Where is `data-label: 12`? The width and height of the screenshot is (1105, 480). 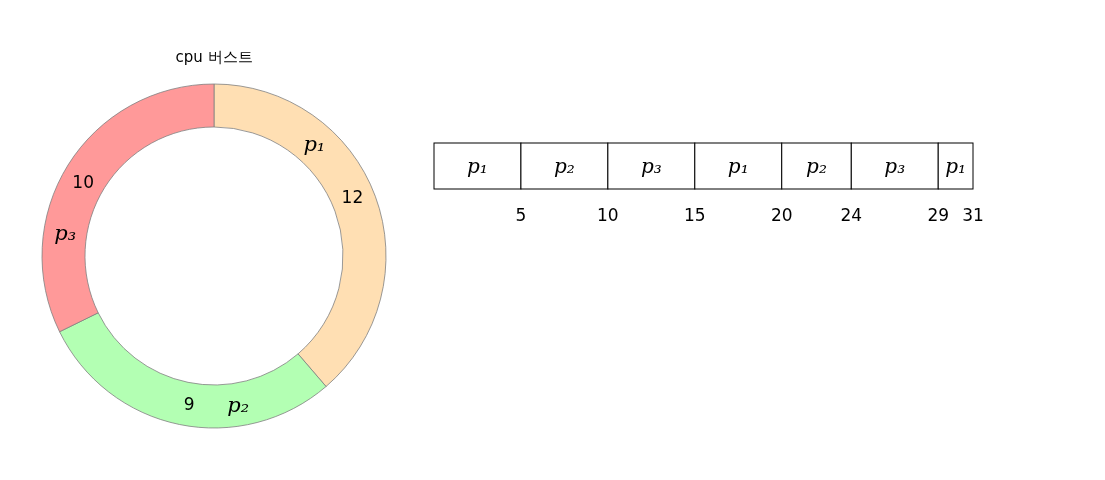
data-label: 12 is located at coordinates (352, 196).